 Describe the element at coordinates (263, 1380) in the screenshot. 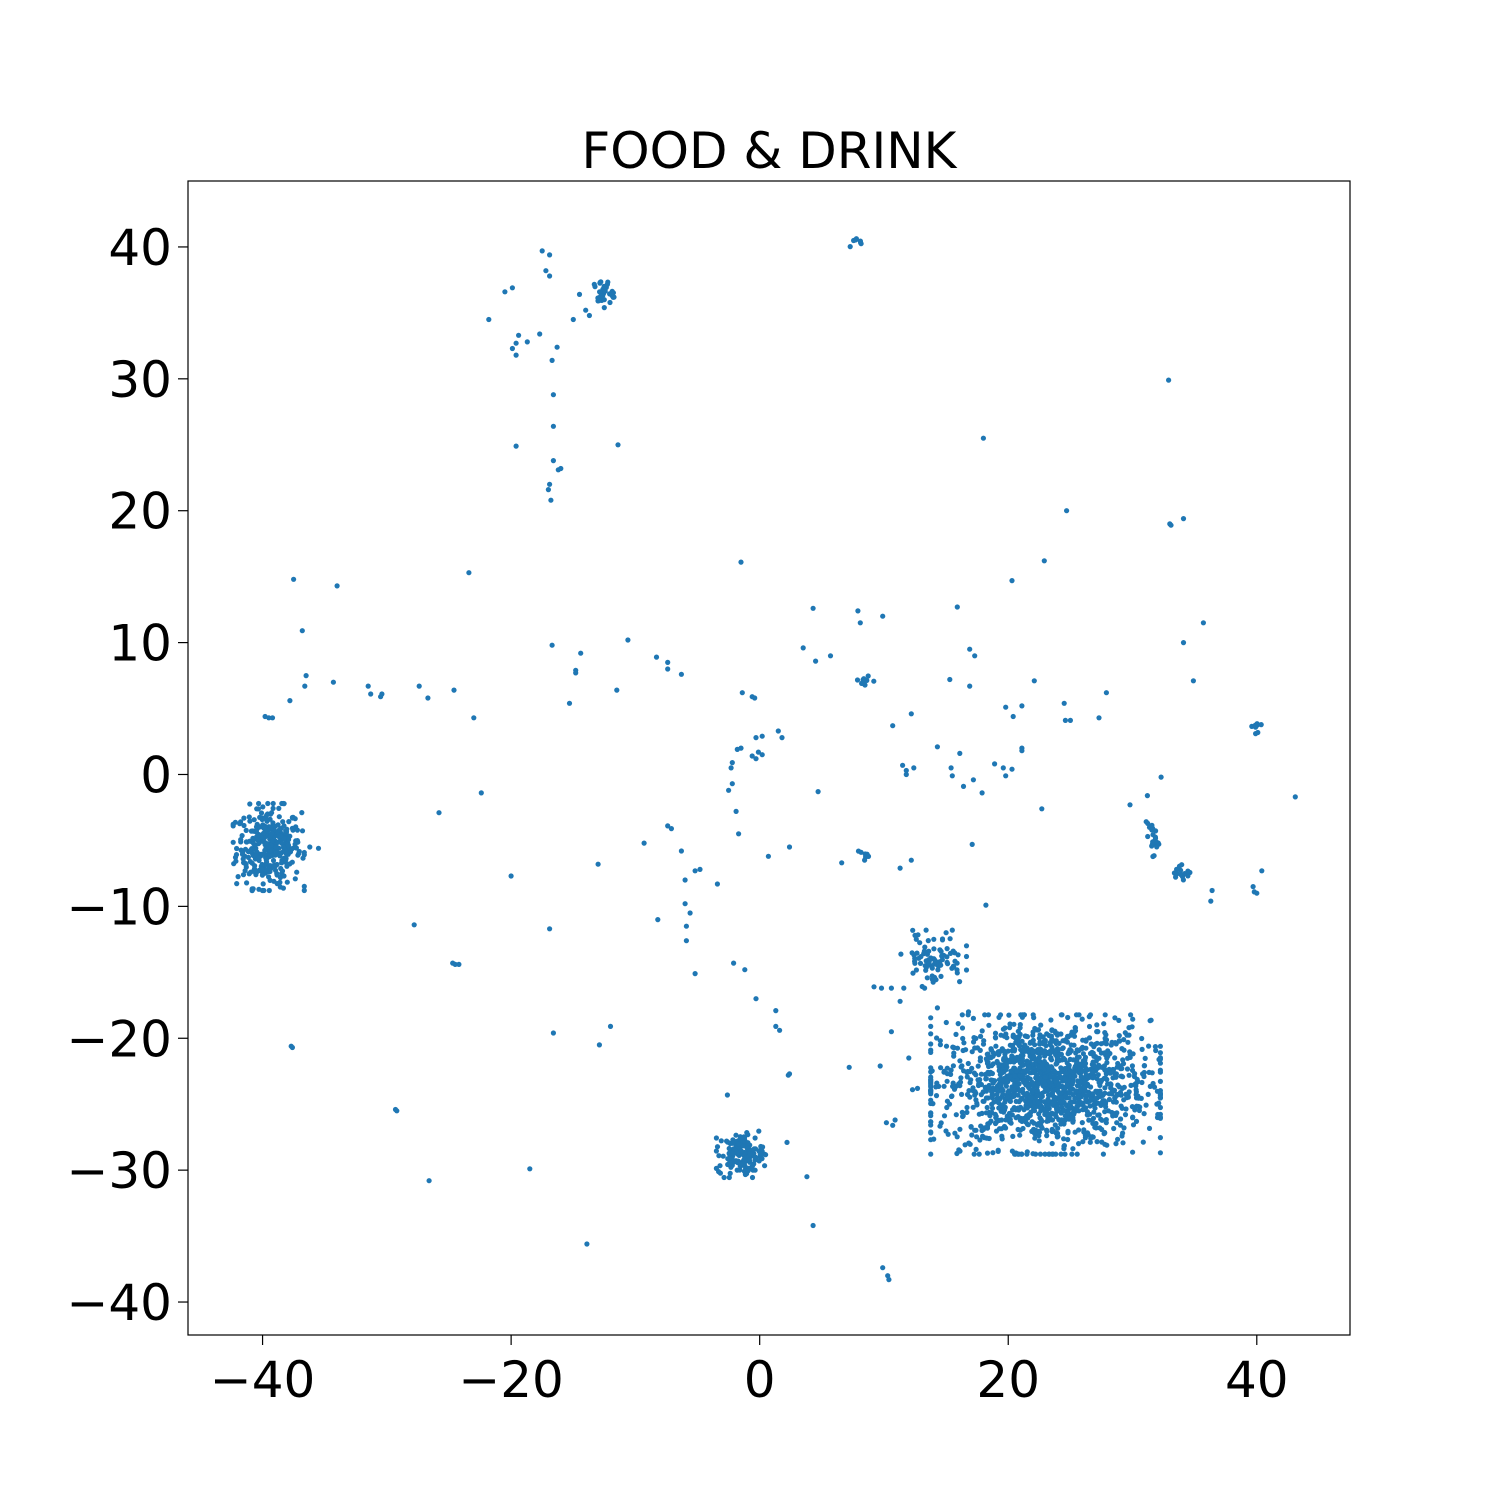

I see `x-tick-label: −40` at that location.